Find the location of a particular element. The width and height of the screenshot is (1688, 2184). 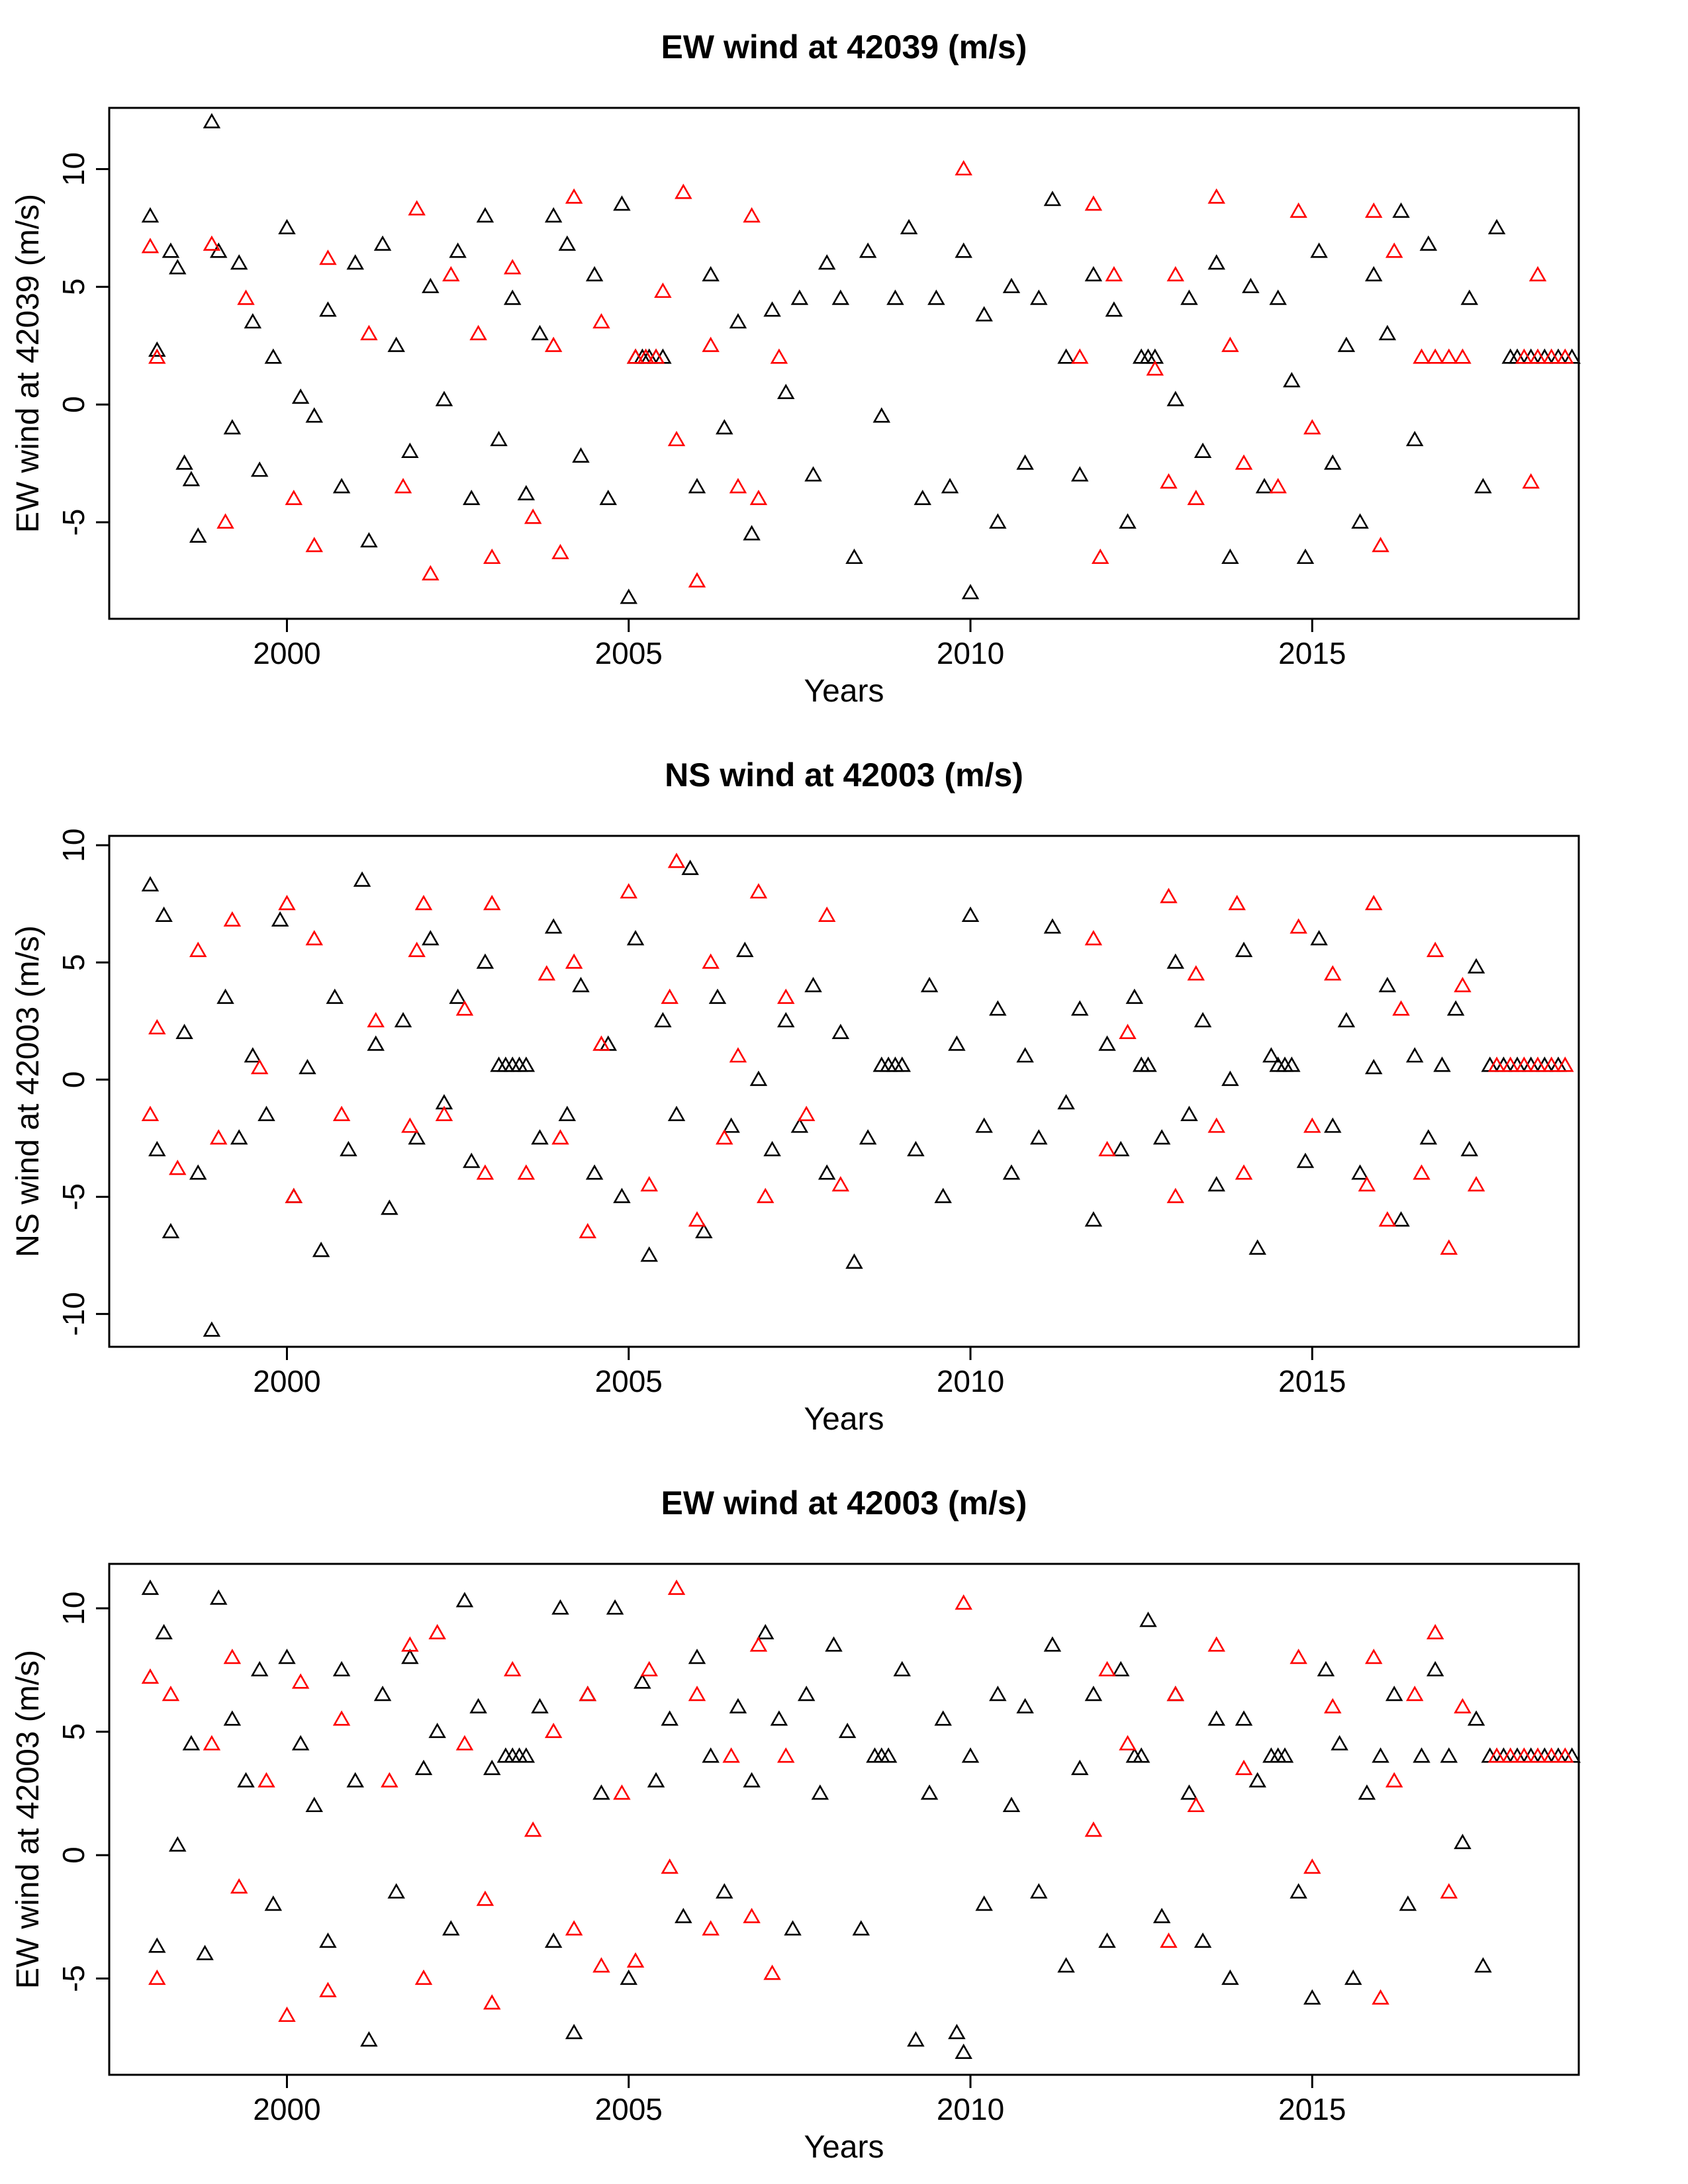

y-tick-label: 10 is located at coordinates (73, 1608).